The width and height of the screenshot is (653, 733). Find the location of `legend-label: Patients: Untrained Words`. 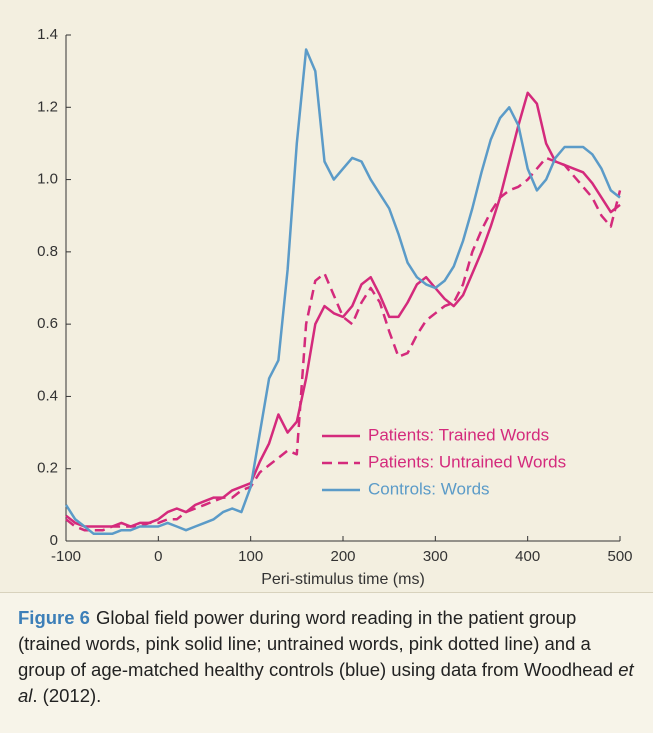

legend-label: Patients: Untrained Words is located at coordinates (467, 461).